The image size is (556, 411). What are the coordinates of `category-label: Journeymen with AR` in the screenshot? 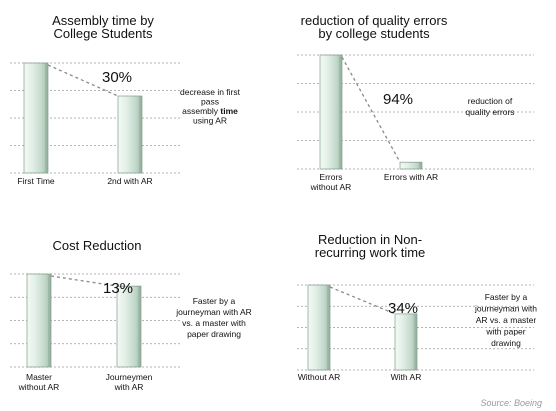 It's located at (129, 382).